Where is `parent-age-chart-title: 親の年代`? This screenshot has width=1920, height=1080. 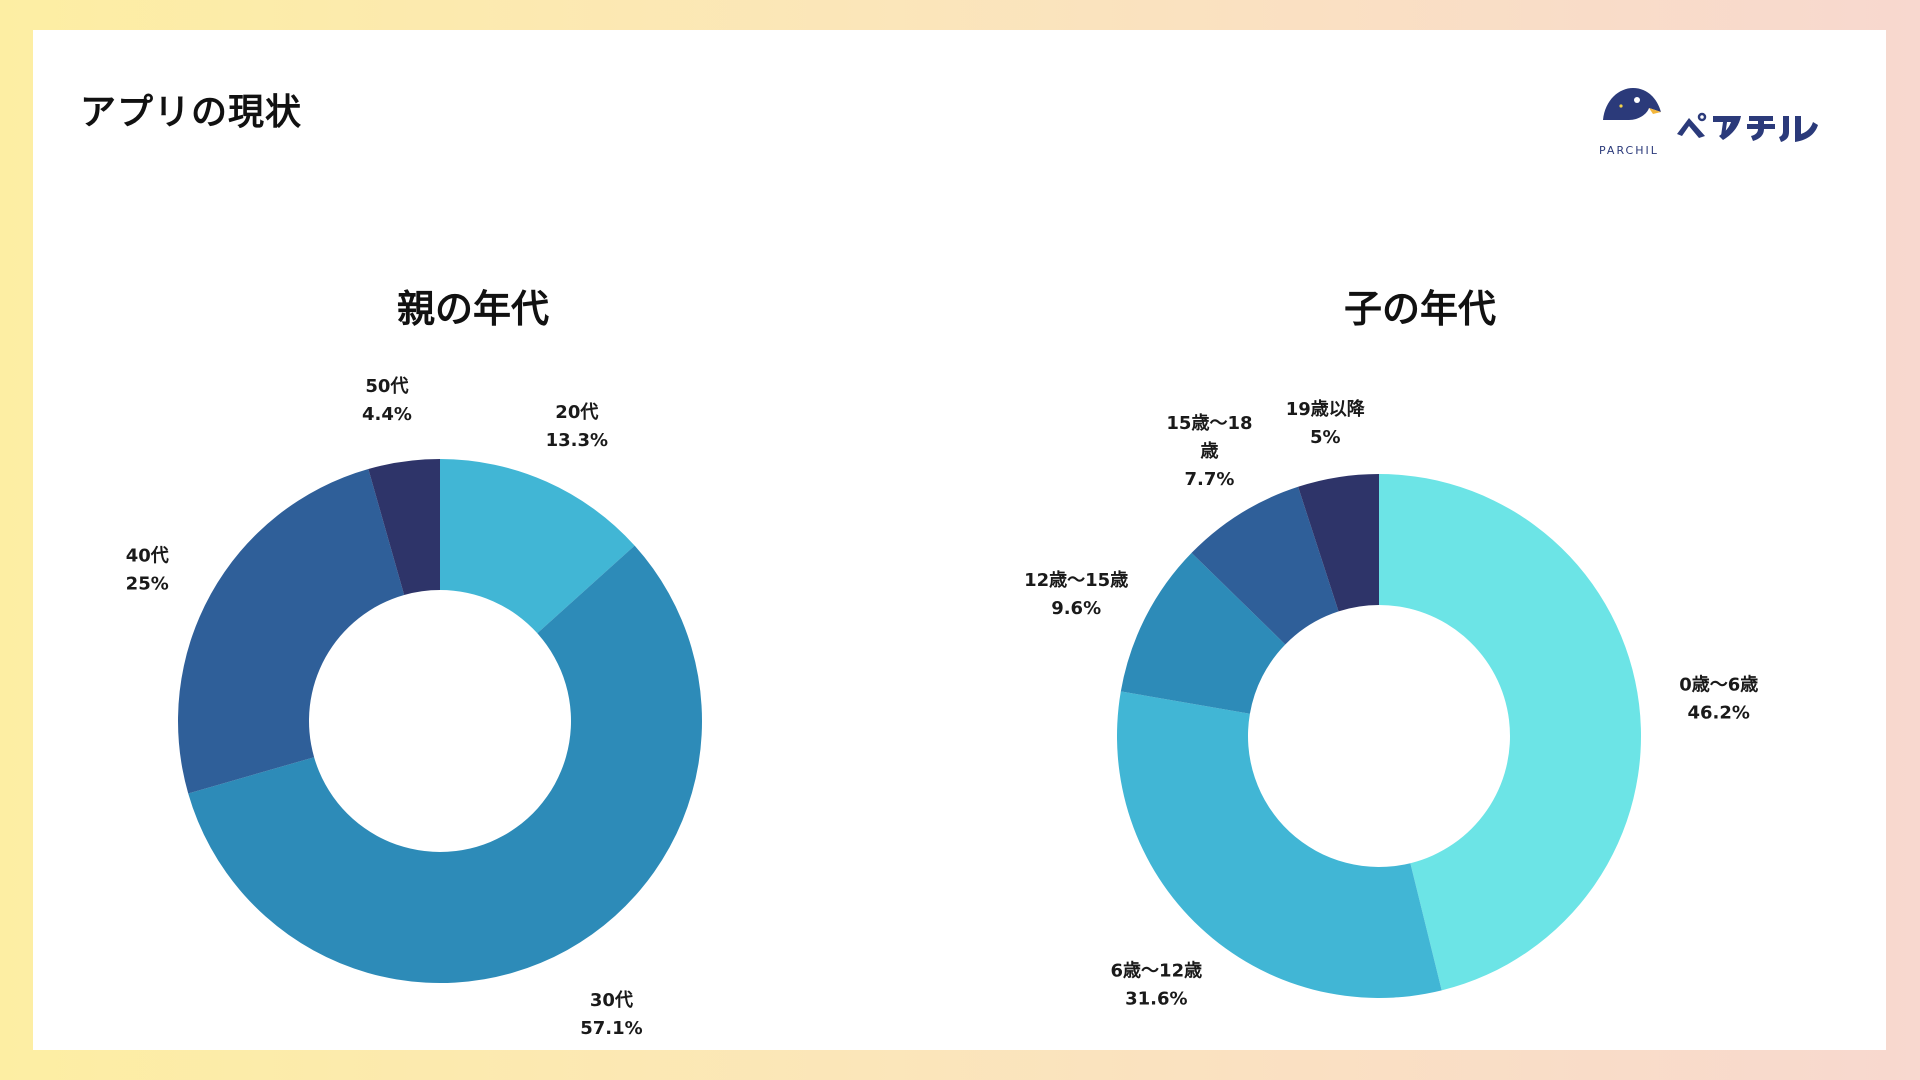 parent-age-chart-title: 親の年代 is located at coordinates (472, 309).